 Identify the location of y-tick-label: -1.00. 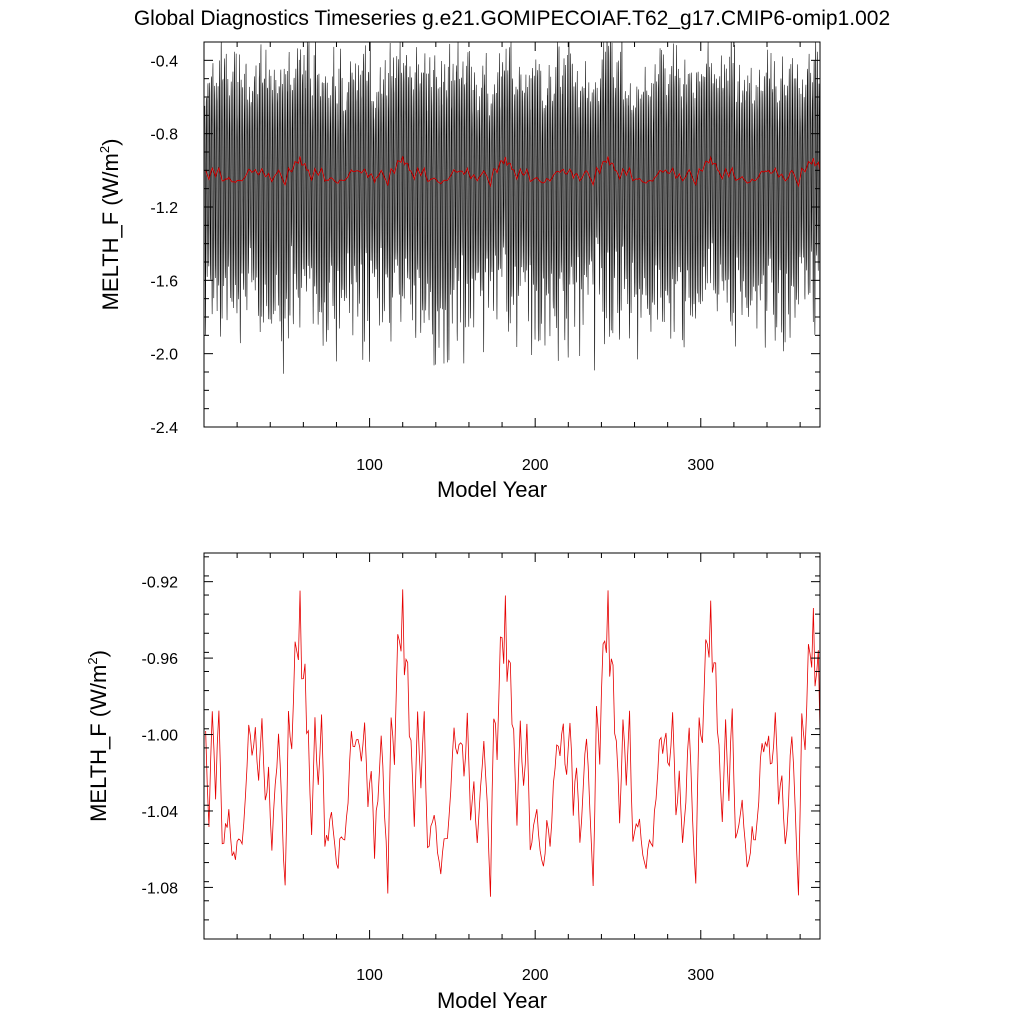
(160, 736).